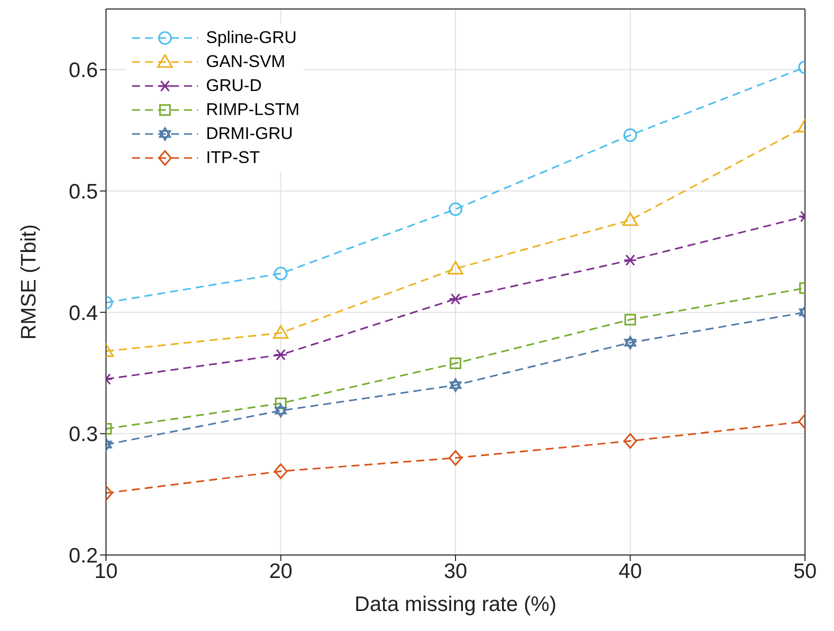  What do you see at coordinates (83, 70) in the screenshot?
I see `y-tick-label: 0.6` at bounding box center [83, 70].